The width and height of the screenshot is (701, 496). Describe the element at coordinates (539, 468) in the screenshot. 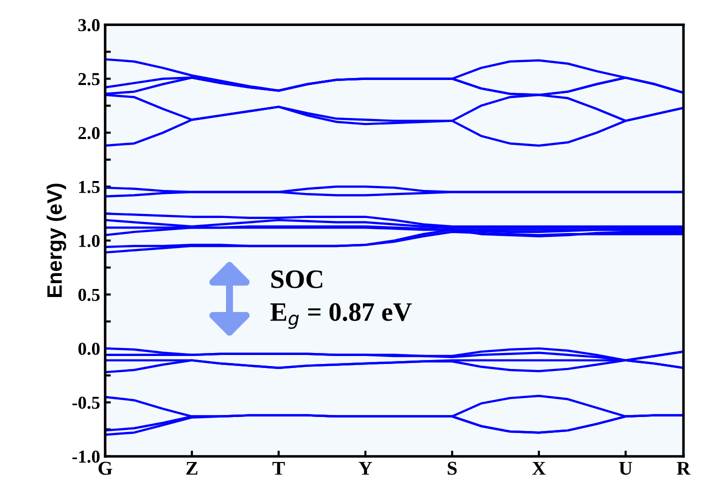

I see `x-tick-label: X` at that location.